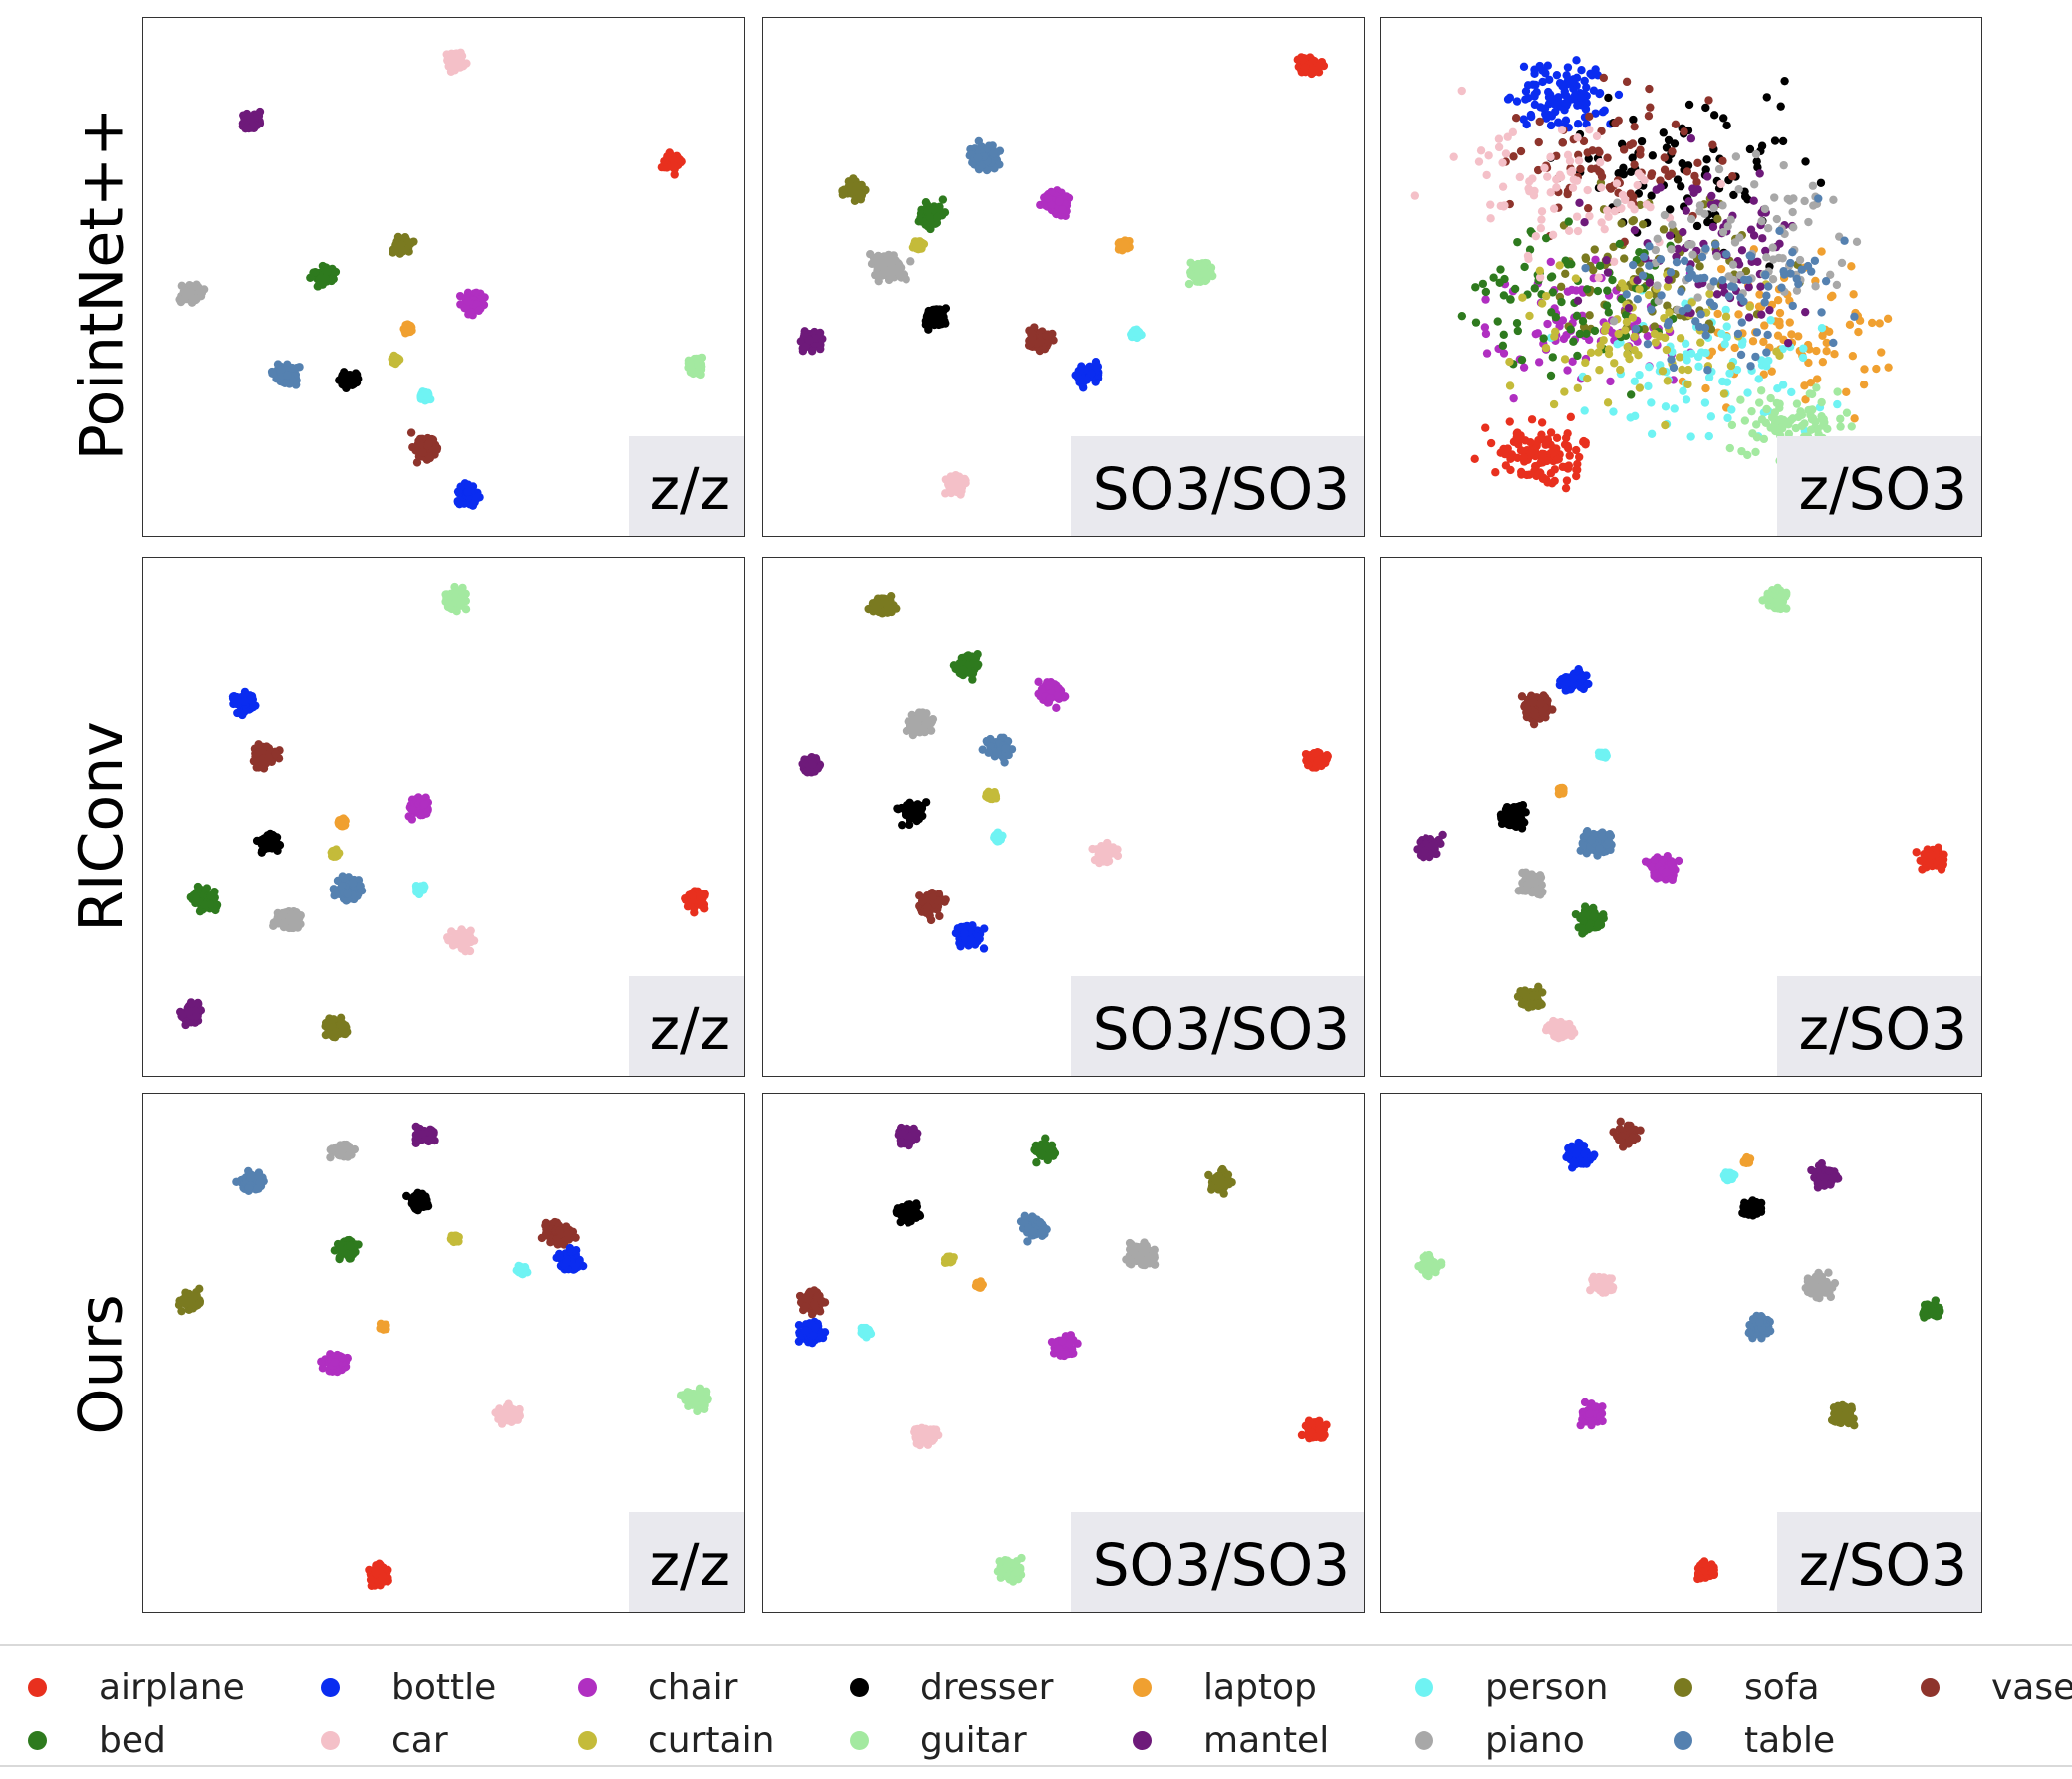  Describe the element at coordinates (101, 284) in the screenshot. I see `row-label: PointNet++` at that location.